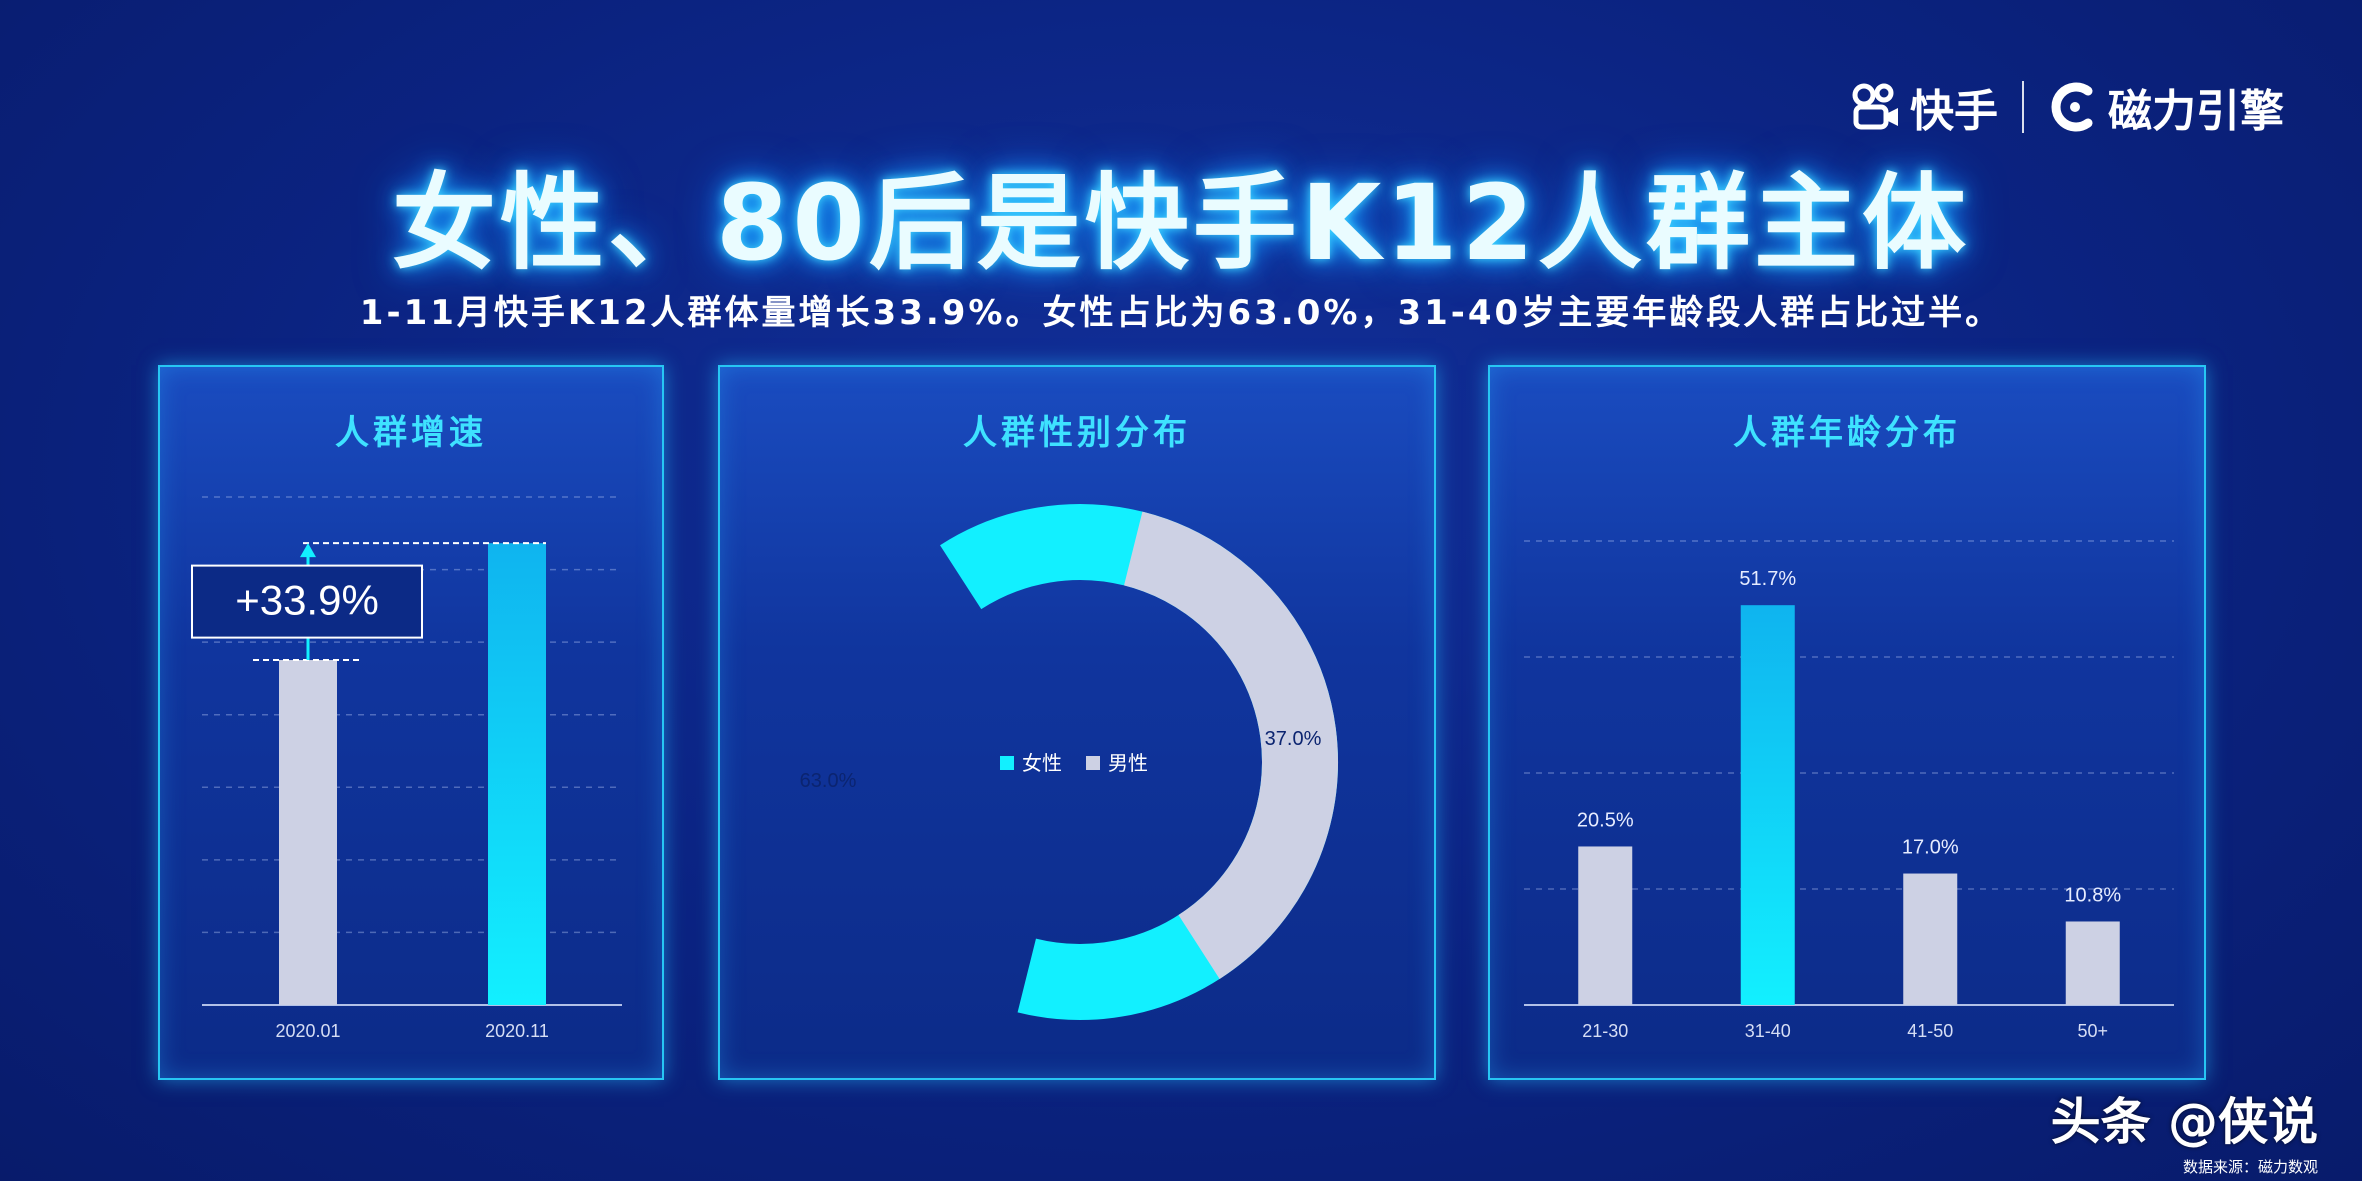 This screenshot has height=1181, width=2362. I want to click on growth-panel-title: 人群增速, so click(411, 433).